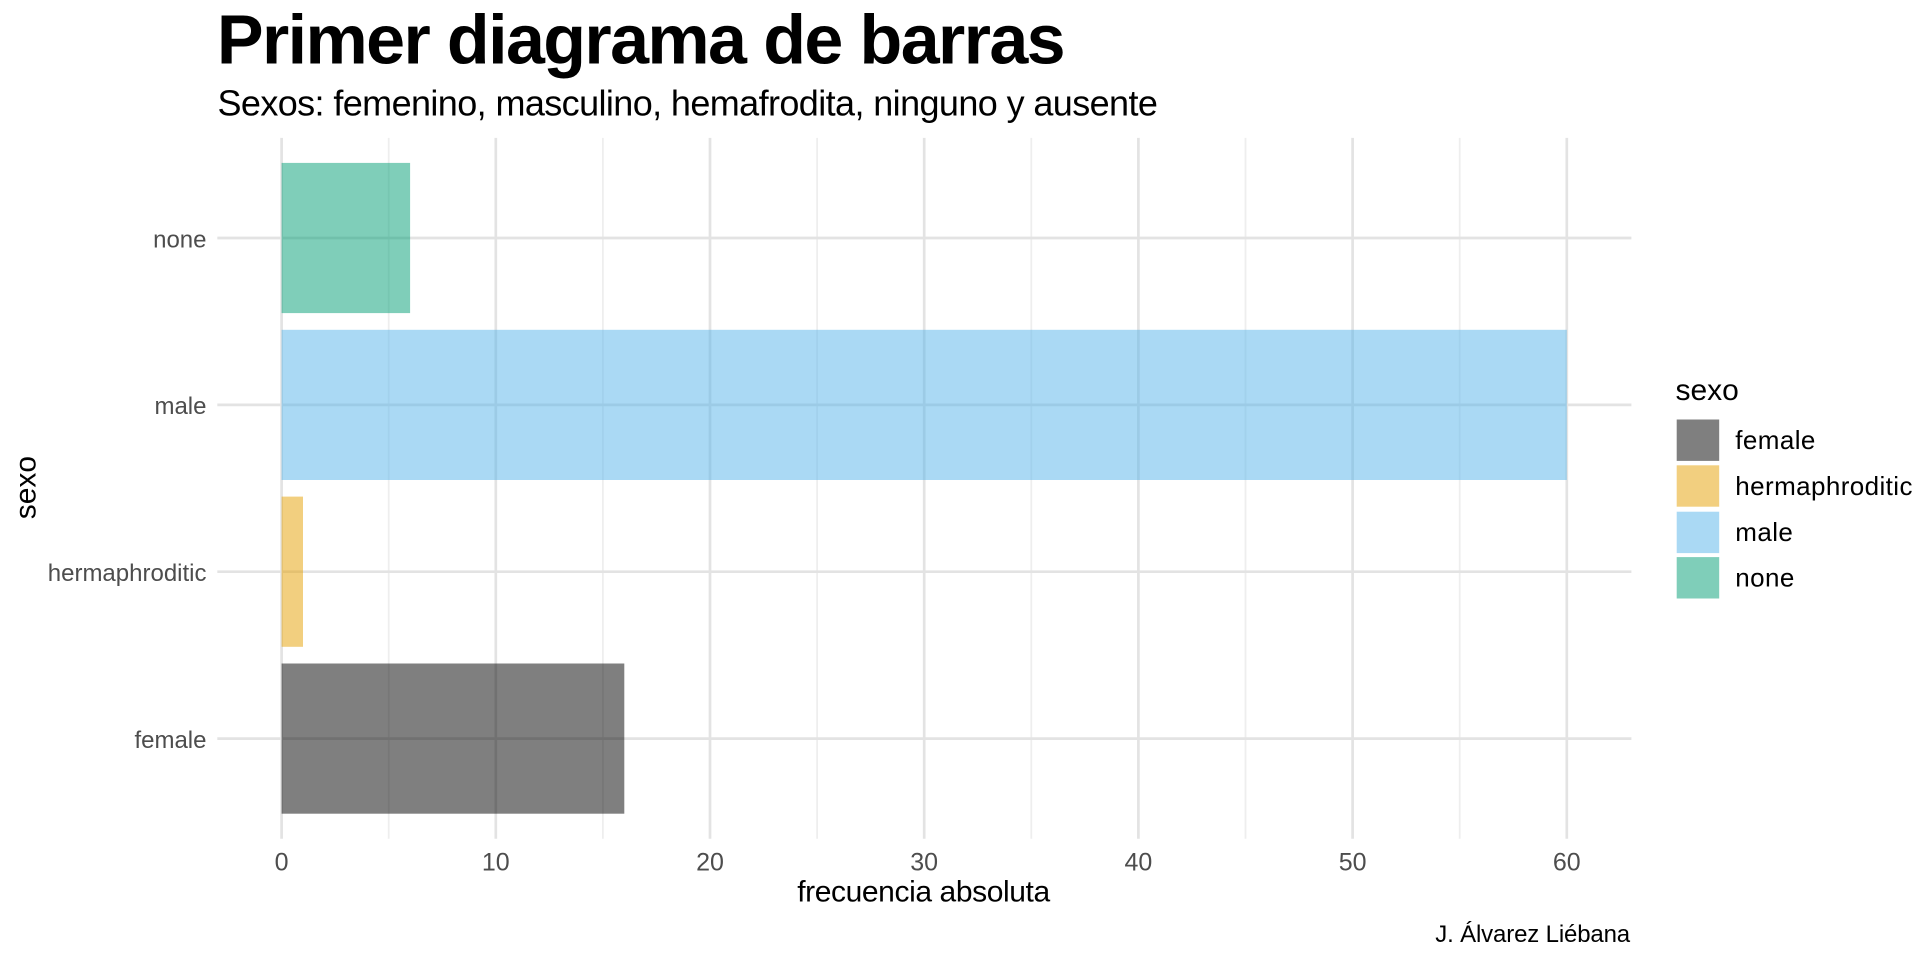 The image size is (1920, 960). What do you see at coordinates (924, 863) in the screenshot?
I see `svg-text: 30` at bounding box center [924, 863].